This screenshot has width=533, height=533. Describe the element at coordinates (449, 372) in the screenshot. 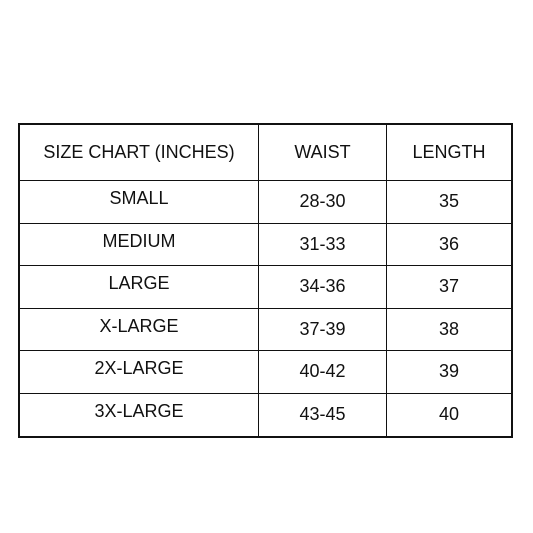

I see `row-length: 39` at that location.